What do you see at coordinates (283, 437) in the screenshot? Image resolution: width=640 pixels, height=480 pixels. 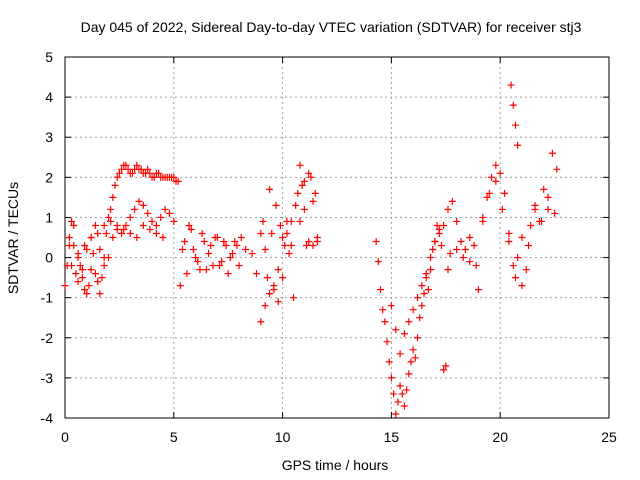 I see `x-tick-label: 10` at bounding box center [283, 437].